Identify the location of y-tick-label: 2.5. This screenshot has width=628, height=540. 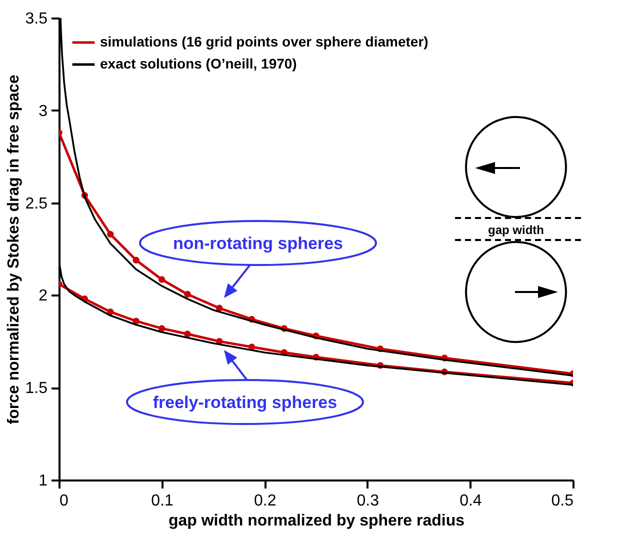
(36, 203).